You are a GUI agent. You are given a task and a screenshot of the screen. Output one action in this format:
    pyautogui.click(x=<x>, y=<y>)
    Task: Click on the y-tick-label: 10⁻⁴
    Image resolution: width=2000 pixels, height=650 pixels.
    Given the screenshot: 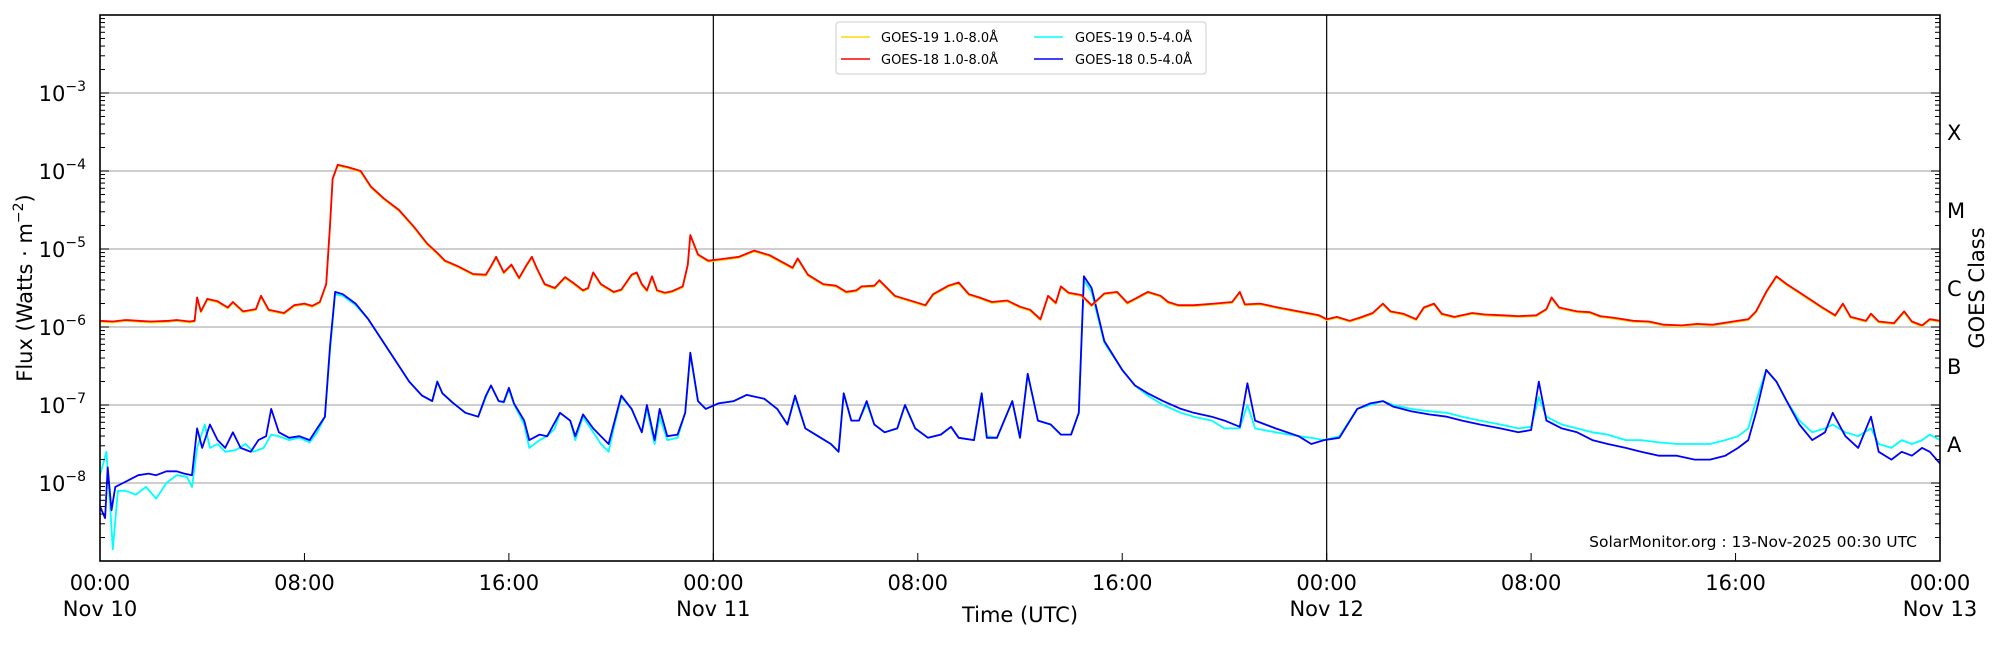 What is the action you would take?
    pyautogui.click(x=62, y=170)
    